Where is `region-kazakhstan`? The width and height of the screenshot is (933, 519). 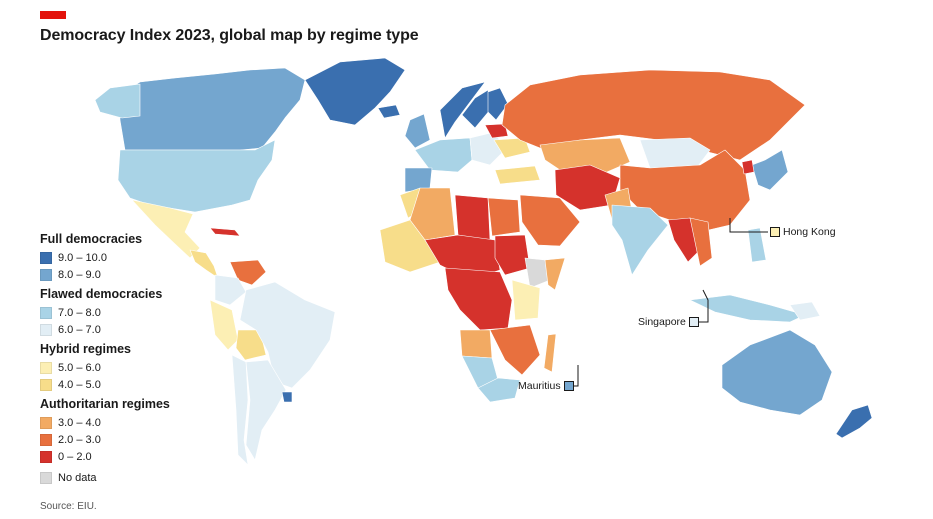 region-kazakhstan is located at coordinates (585, 156).